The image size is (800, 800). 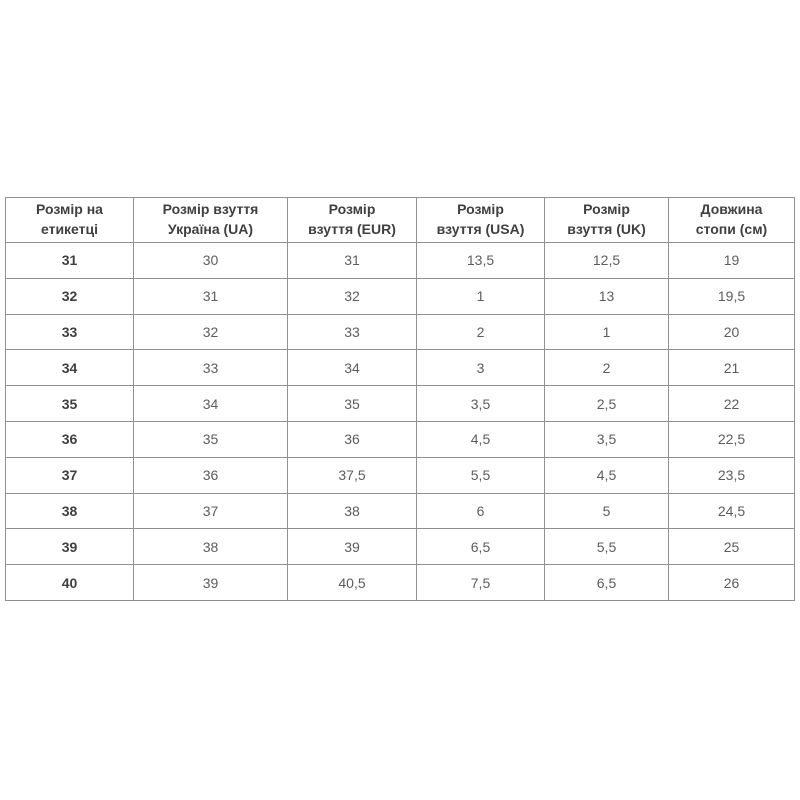 I want to click on table-row: 40 39 40,5 7,5 6,5 26, so click(x=400, y=582).